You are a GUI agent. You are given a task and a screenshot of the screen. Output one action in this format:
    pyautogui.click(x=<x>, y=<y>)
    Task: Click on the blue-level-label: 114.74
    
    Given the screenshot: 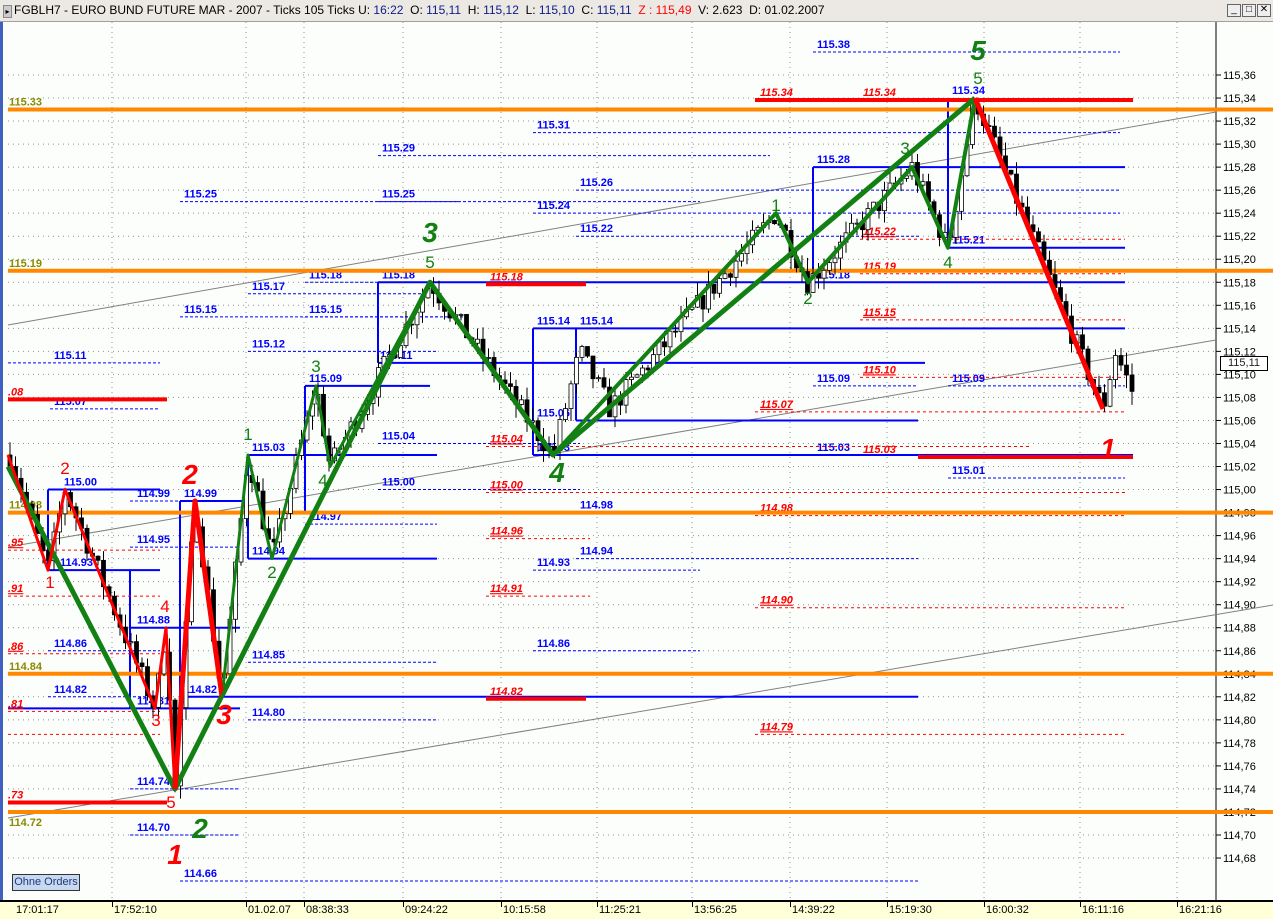 What is the action you would take?
    pyautogui.click(x=154, y=782)
    